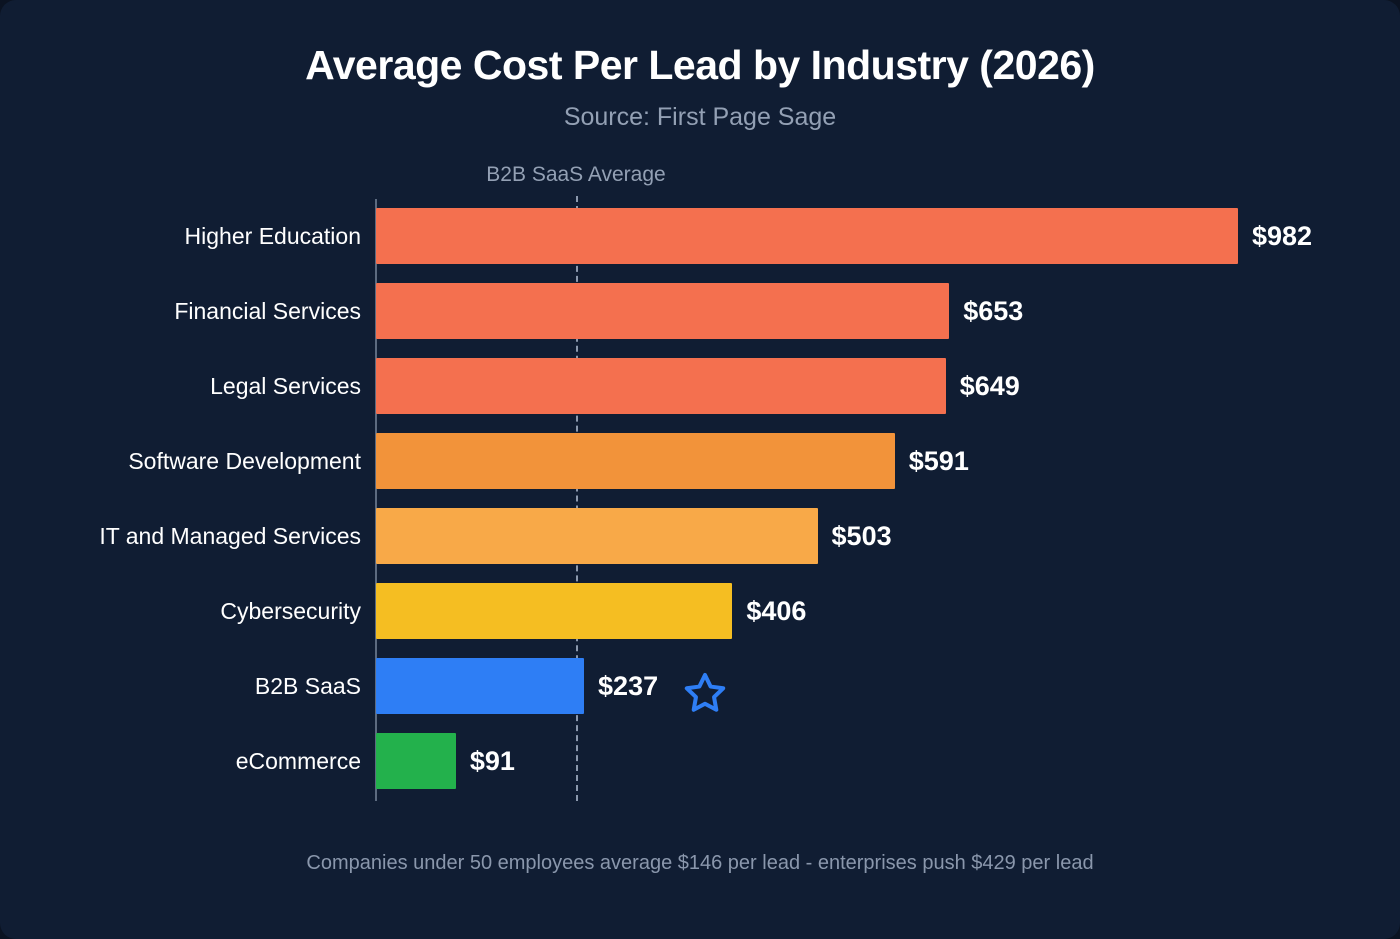  What do you see at coordinates (1282, 236) in the screenshot?
I see `bar-value-label: $982` at bounding box center [1282, 236].